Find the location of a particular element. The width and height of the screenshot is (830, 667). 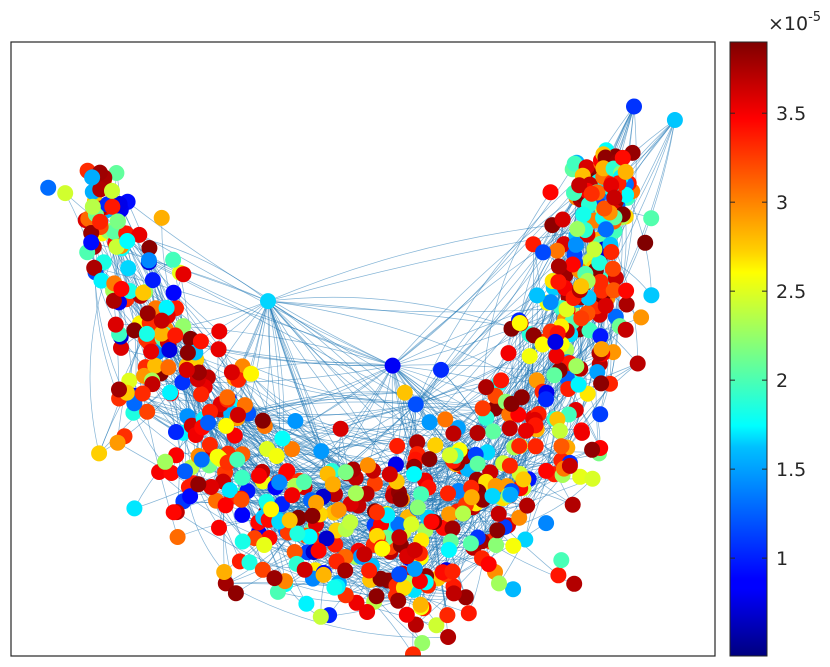

colorbar is located at coordinates (748, 349).